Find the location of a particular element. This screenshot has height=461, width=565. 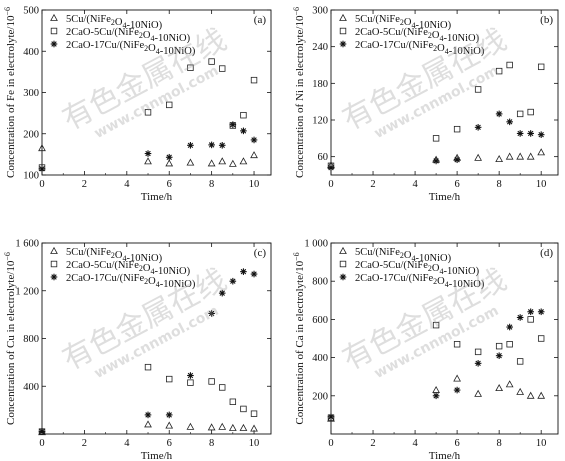

panel-label: (a) is located at coordinates (260, 20).